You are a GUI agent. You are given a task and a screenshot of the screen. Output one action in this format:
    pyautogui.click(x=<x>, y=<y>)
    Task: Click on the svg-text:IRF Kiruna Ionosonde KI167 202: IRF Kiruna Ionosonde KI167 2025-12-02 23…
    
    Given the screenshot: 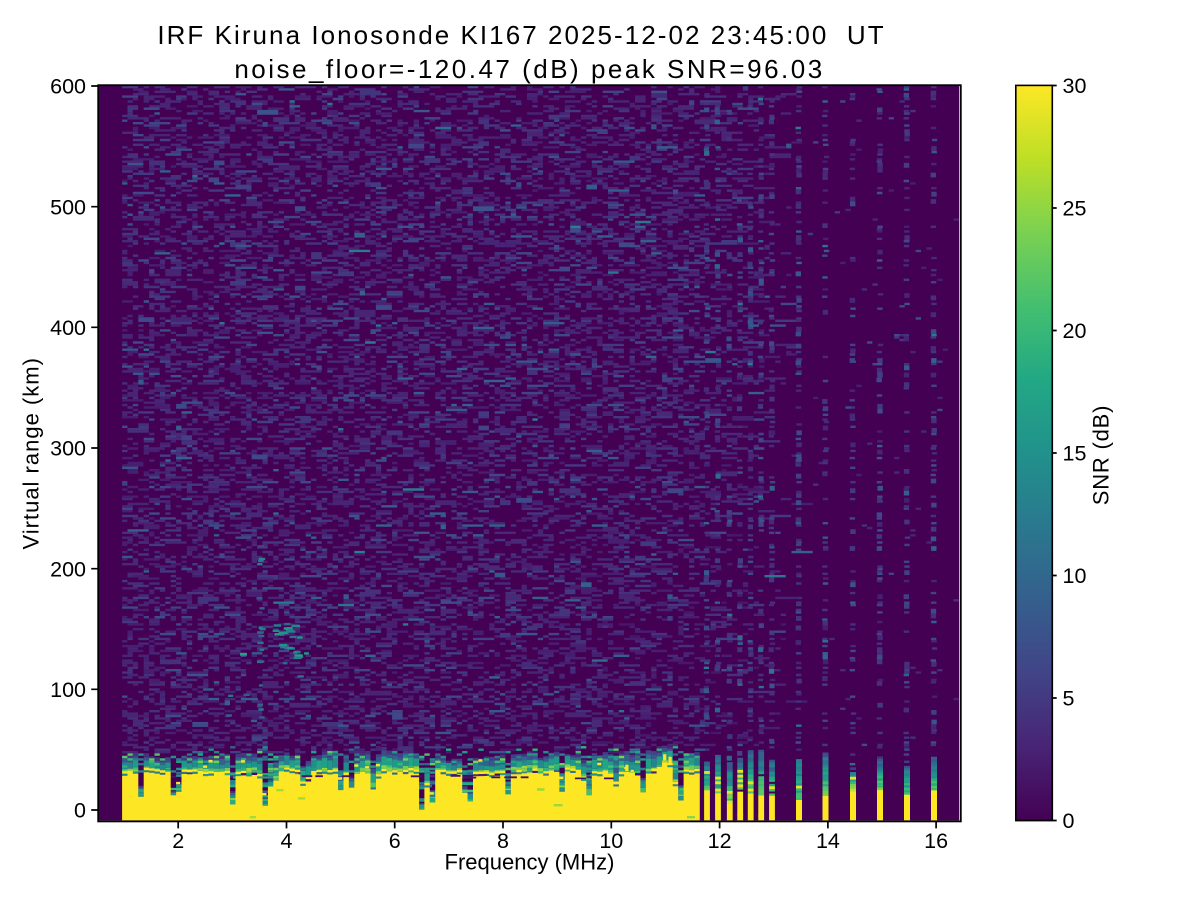 What is the action you would take?
    pyautogui.click(x=521, y=35)
    